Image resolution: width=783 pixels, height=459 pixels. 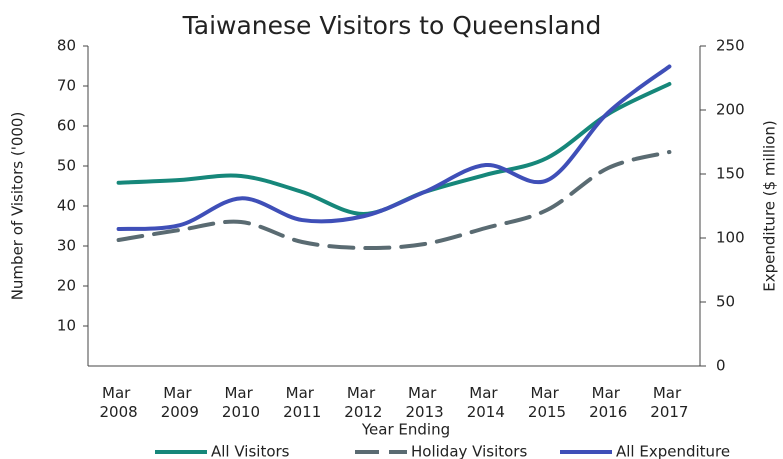 I want to click on x-tick-label: Mar 2017, so click(x=669, y=402).